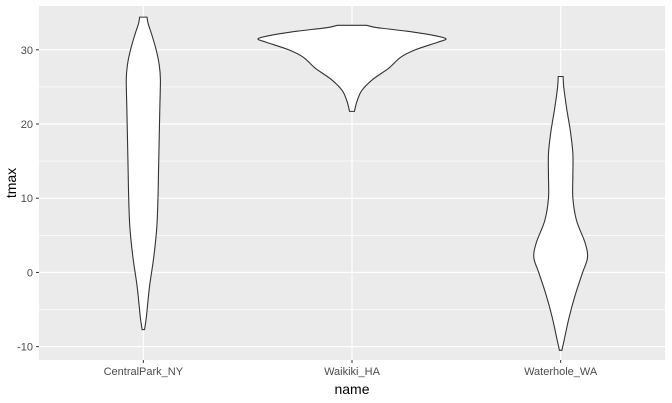 The width and height of the screenshot is (672, 403). What do you see at coordinates (351, 389) in the screenshot?
I see `x-axis-title: name` at bounding box center [351, 389].